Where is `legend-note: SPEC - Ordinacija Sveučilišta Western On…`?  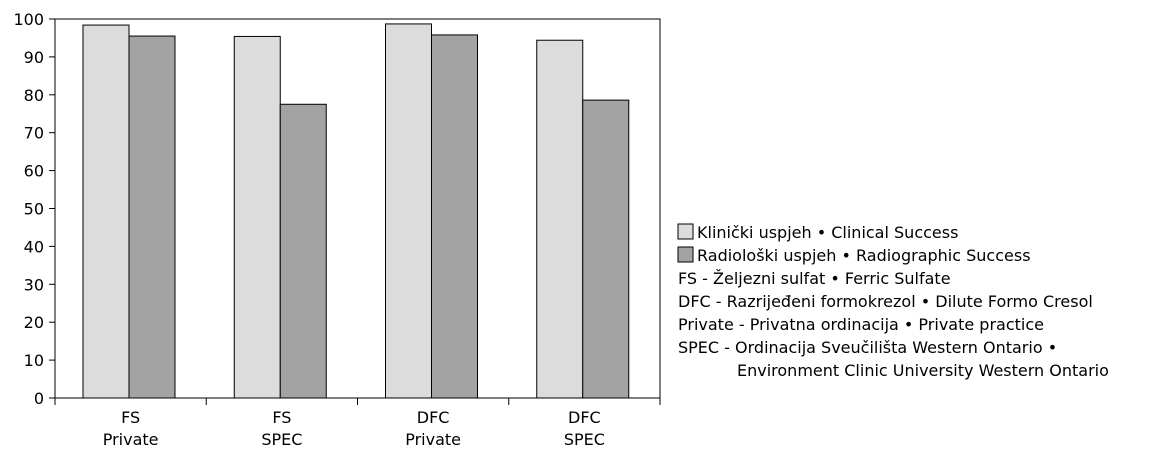
legend-note: SPEC - Ordinacija Sveučilišta Western On… is located at coordinates (867, 347).